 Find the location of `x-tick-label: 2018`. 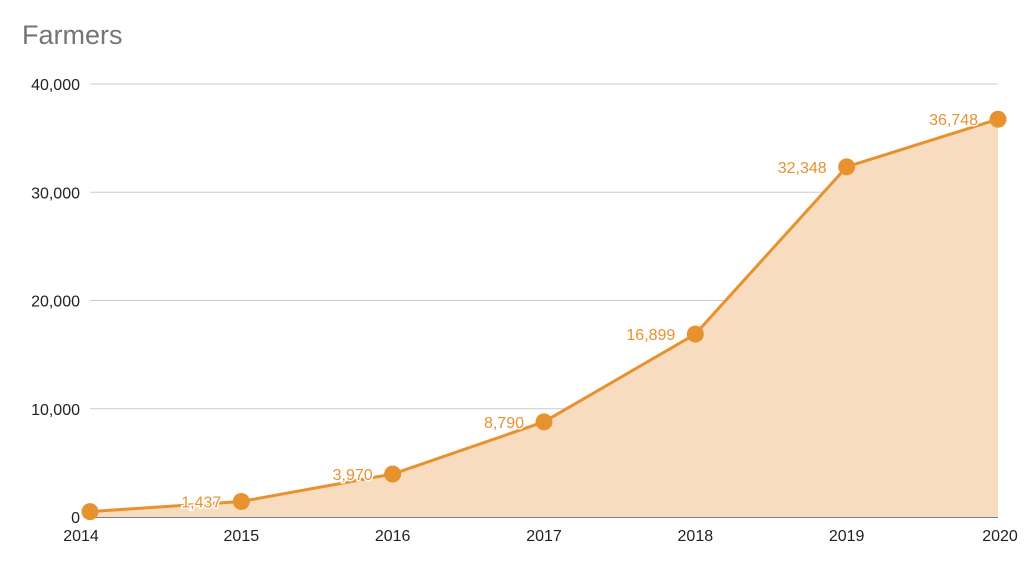

x-tick-label: 2018 is located at coordinates (696, 536).